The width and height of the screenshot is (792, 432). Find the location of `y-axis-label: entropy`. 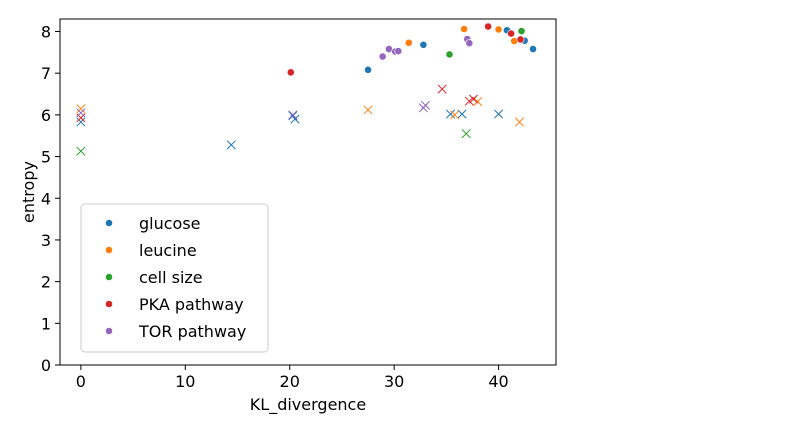

y-axis-label: entropy is located at coordinates (28, 192).